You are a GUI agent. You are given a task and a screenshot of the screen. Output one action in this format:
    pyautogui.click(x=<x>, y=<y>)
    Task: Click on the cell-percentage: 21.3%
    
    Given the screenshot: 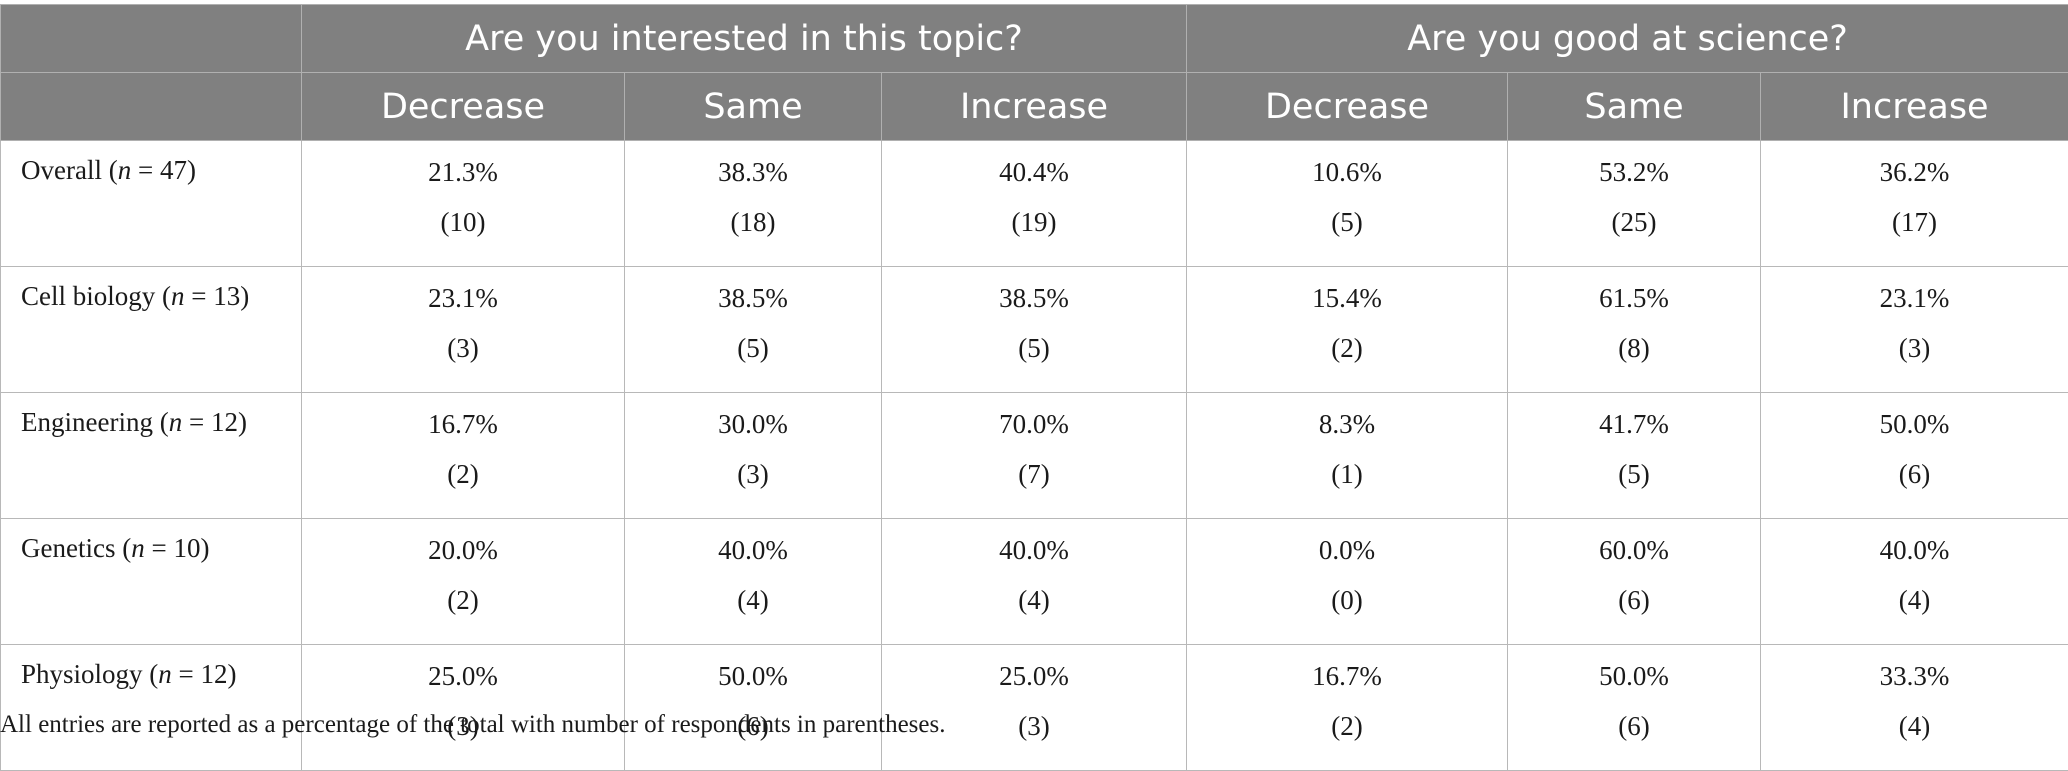 What is the action you would take?
    pyautogui.click(x=463, y=165)
    